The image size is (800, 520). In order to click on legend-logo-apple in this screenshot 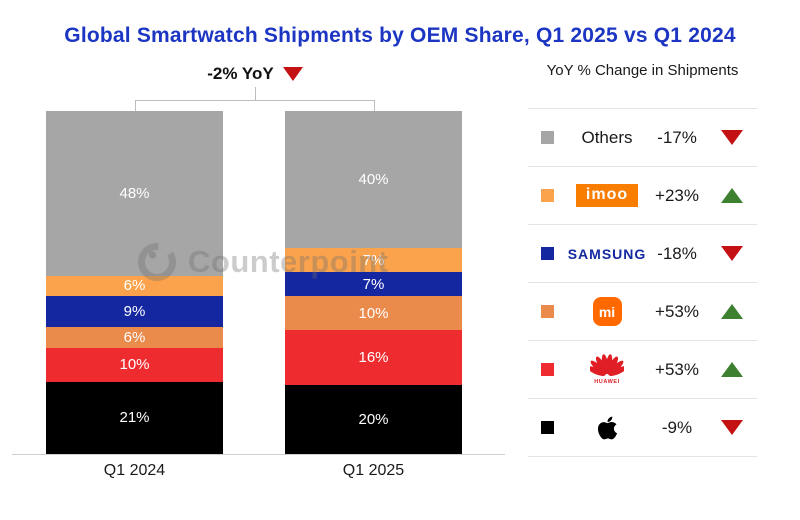, I will do `click(607, 428)`.